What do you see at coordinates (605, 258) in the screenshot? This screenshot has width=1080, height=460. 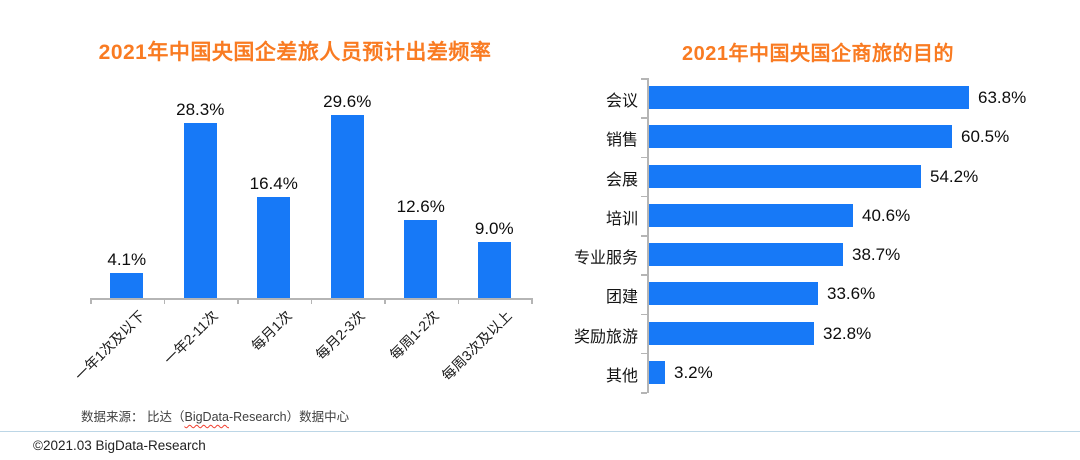 I see `y-category-label: 专业服务` at bounding box center [605, 258].